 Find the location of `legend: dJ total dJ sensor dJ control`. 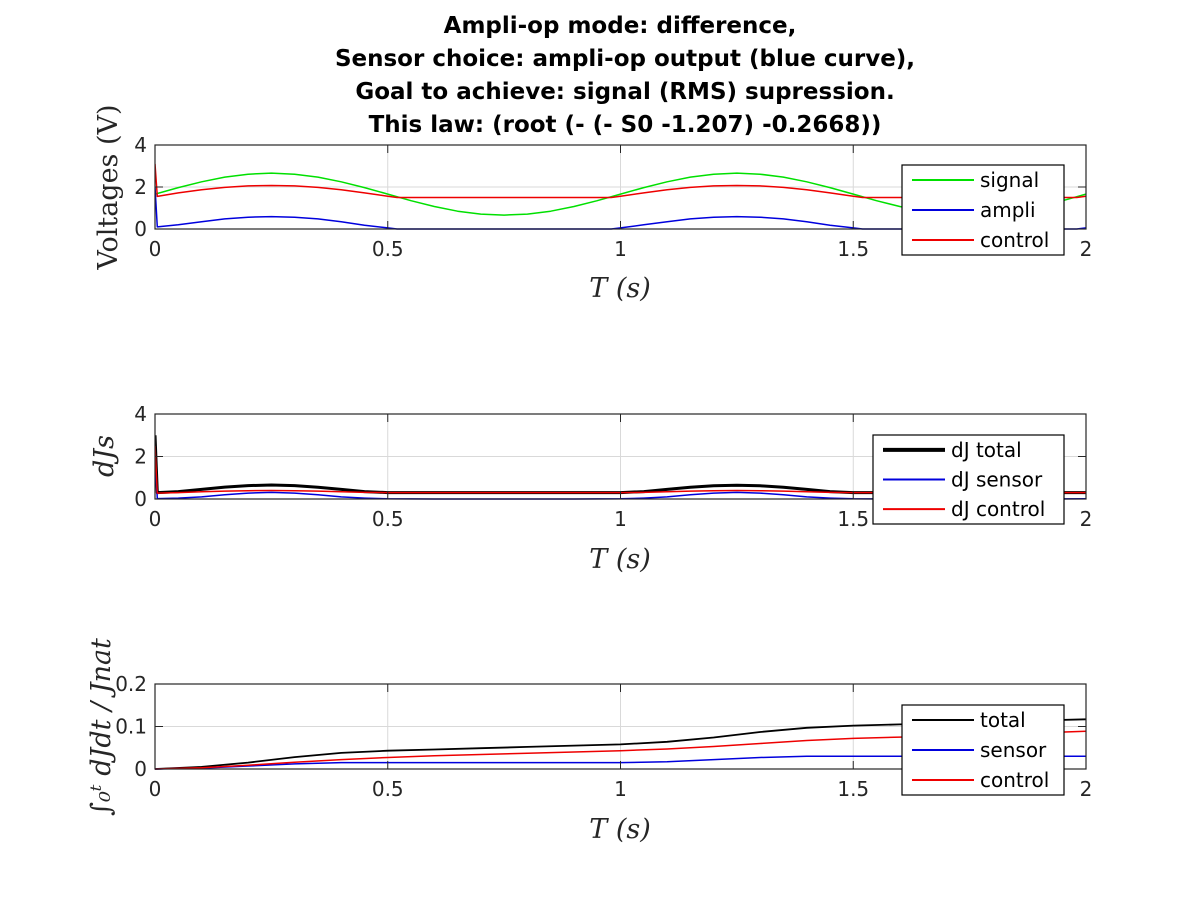

legend: dJ total dJ sensor dJ control is located at coordinates (968, 479).